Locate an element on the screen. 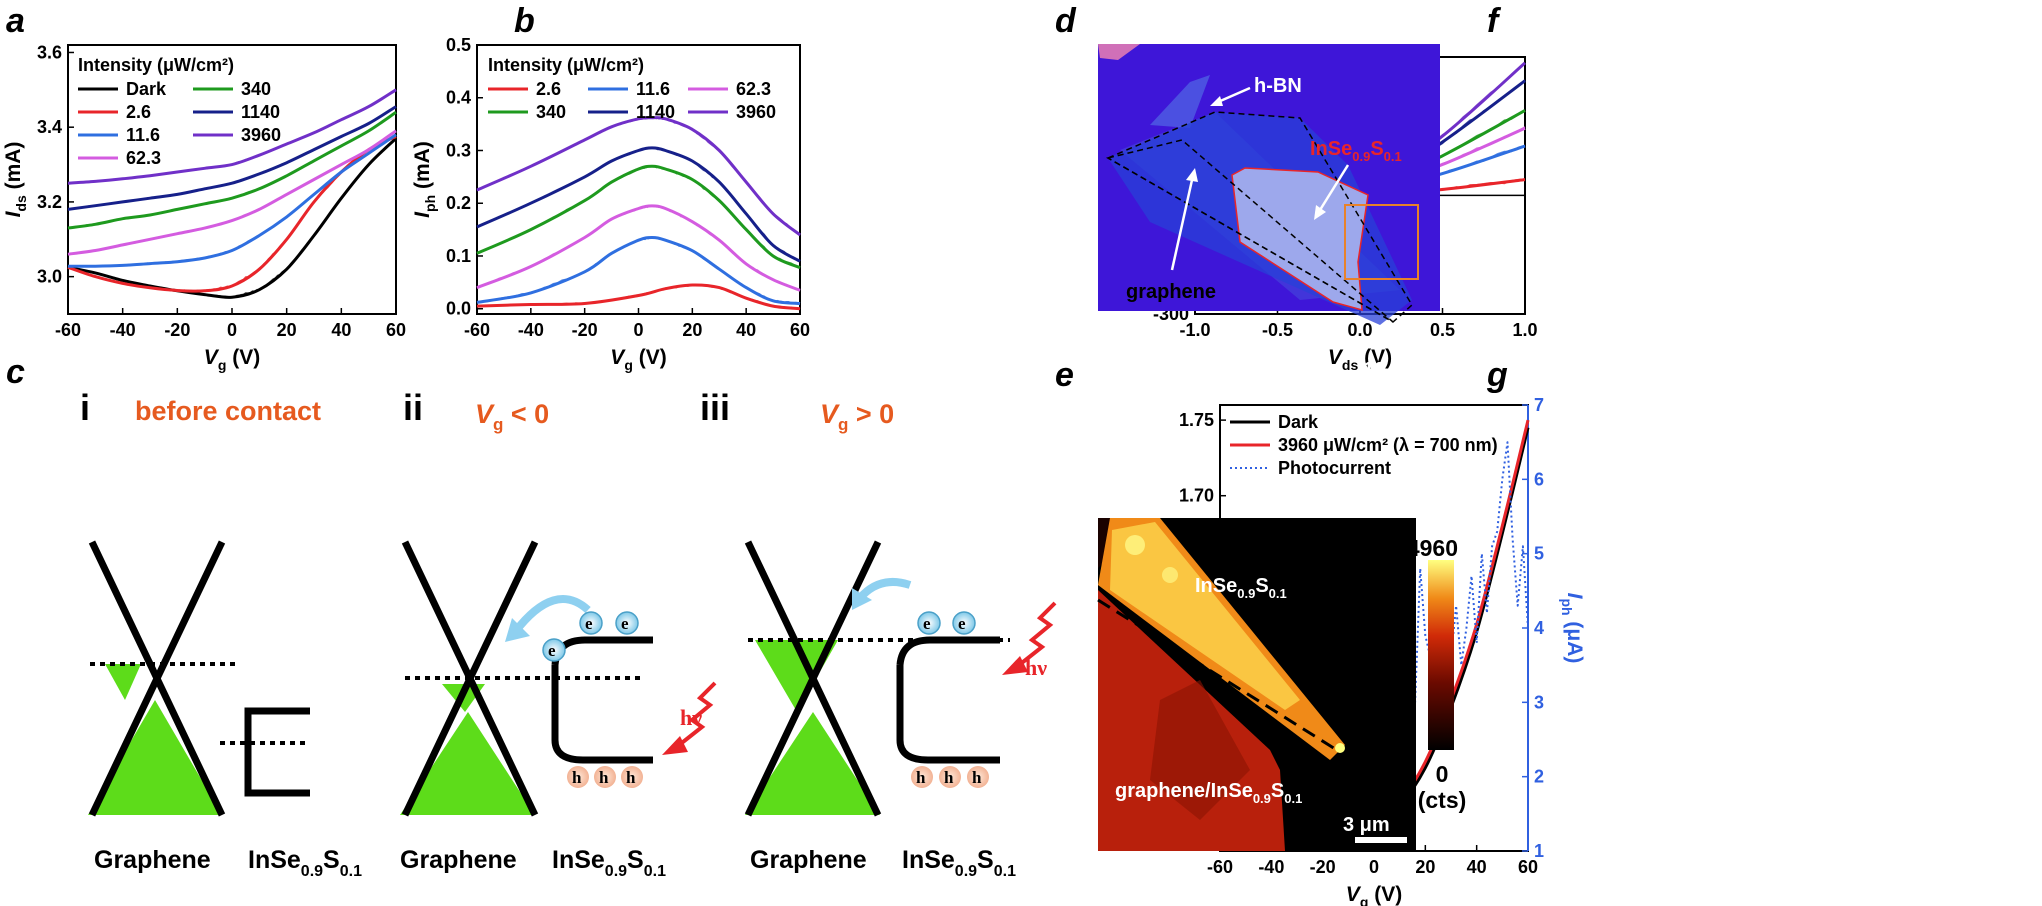 Image resolution: width=2042 pixels, height=906 pixels. f-xtick-label: -1.0 is located at coordinates (1194, 330).